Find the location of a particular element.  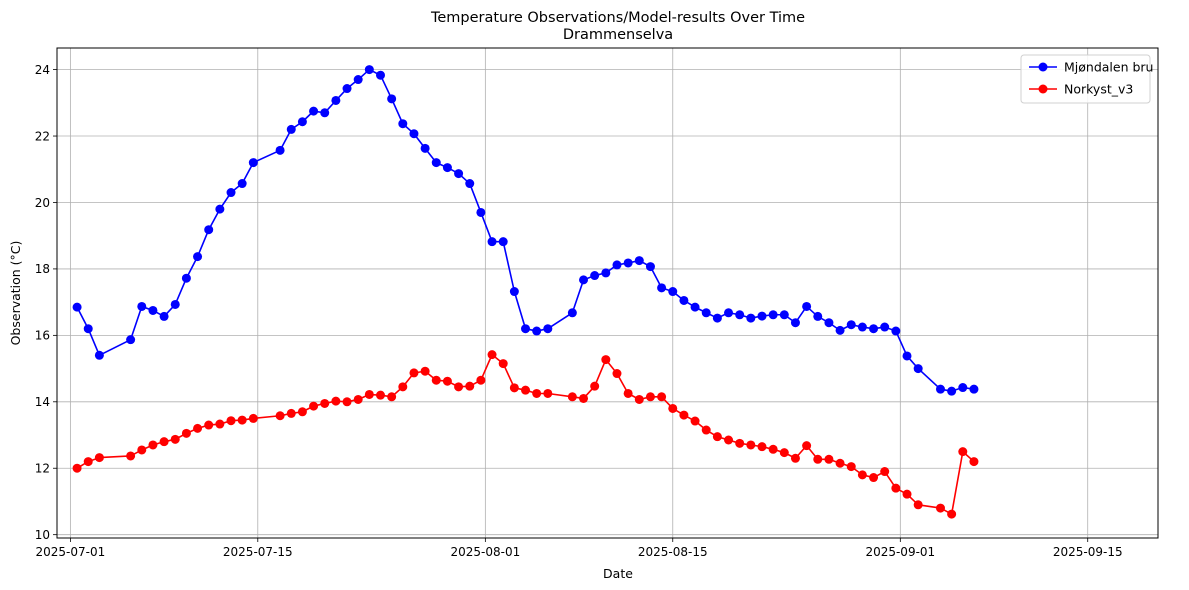

legend-marker-mjondalen-bru is located at coordinates (1043, 67).